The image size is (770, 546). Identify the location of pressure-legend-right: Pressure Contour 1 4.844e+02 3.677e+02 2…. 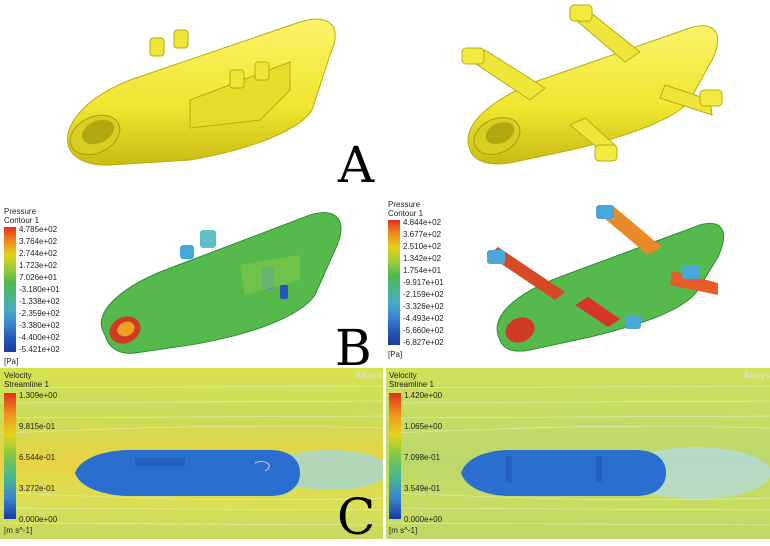
(428, 281).